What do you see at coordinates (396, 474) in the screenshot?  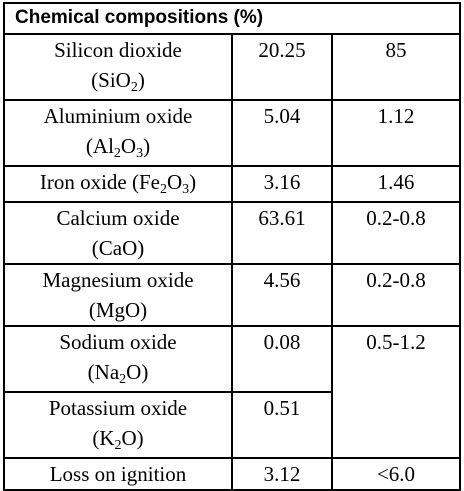 I see `value-col2: <6.0` at bounding box center [396, 474].